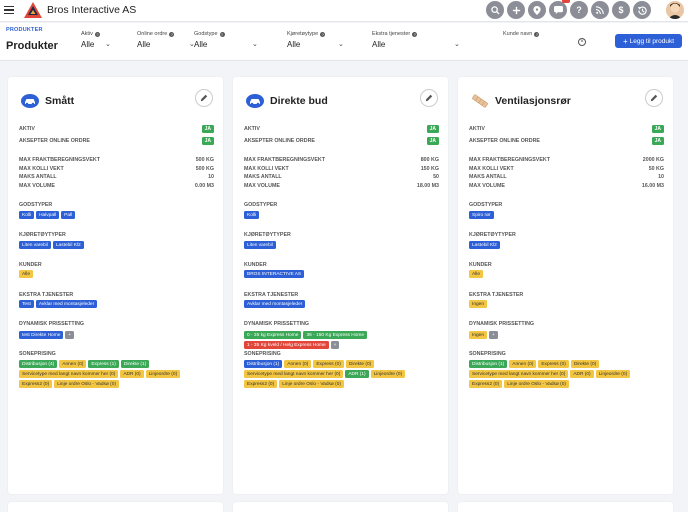  Describe the element at coordinates (341, 216) in the screenshot. I see `tag-list: Kolli` at that location.